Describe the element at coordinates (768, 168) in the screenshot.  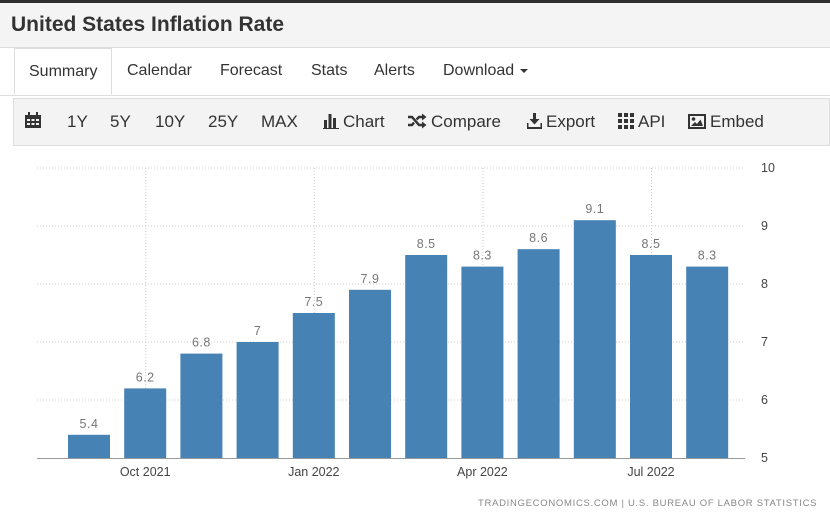
I see `y-tick-label-0: 10` at that location.